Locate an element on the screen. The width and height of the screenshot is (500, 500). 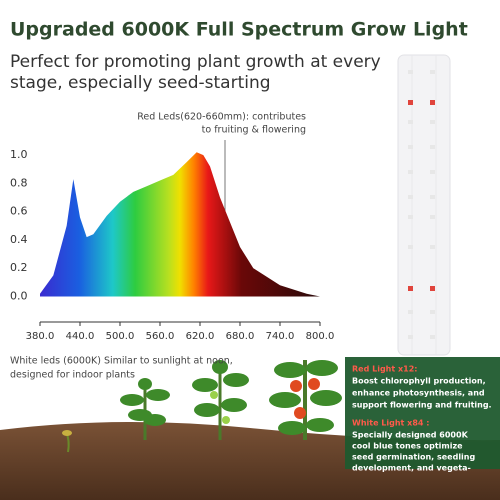
panel-text: support flowering and fruiting. is located at coordinates (422, 405).